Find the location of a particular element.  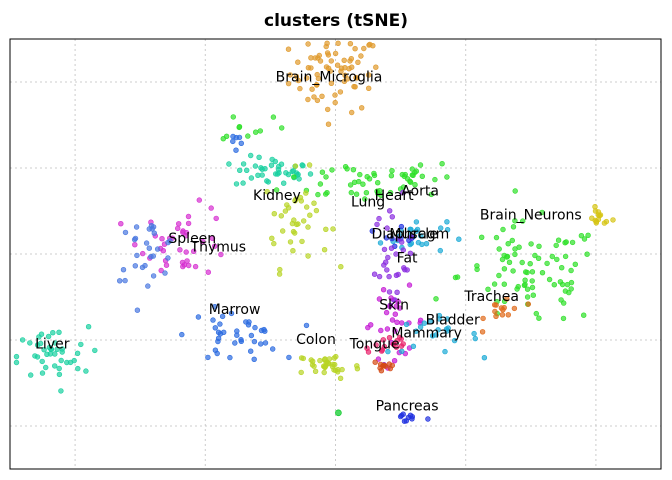

cluster-label-trachea: Trachea is located at coordinates (491, 297).